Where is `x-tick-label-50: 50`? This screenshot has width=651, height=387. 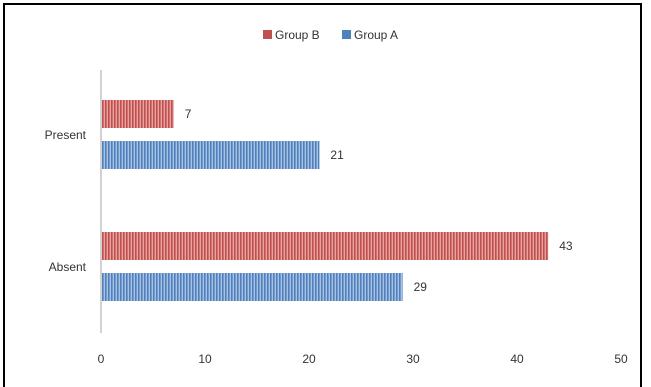
x-tick-label-50: 50 is located at coordinates (621, 359).